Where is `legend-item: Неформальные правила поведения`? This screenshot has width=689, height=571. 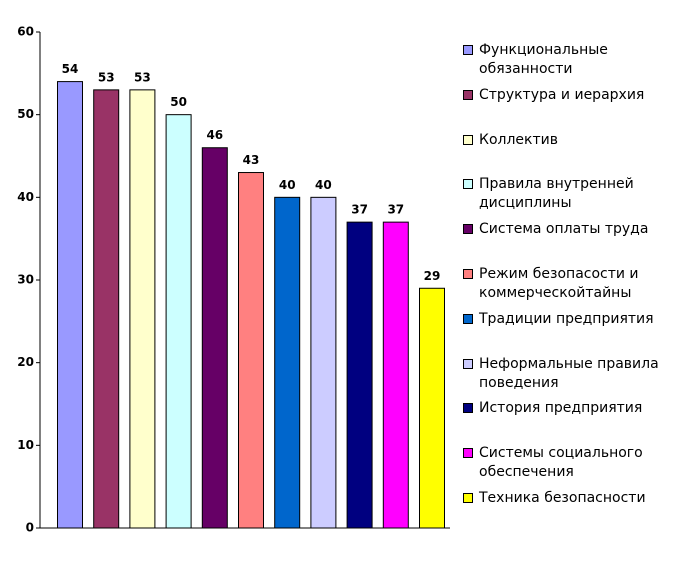 legend-item: Неформальные правила поведения is located at coordinates (570, 374).